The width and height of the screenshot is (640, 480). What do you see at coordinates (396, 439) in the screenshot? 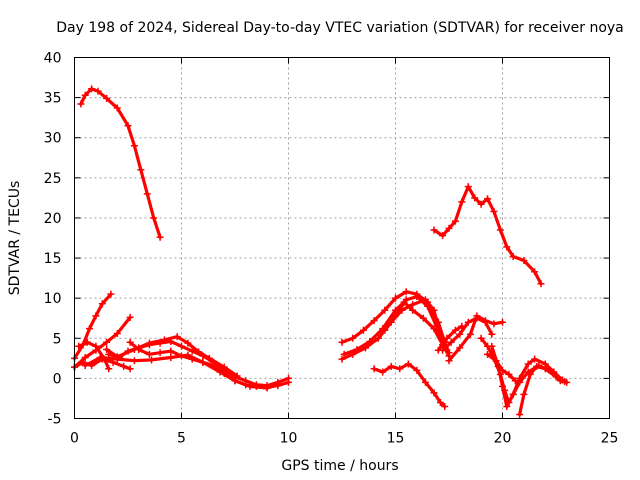
I see `x-tick-label: 15` at bounding box center [396, 439].